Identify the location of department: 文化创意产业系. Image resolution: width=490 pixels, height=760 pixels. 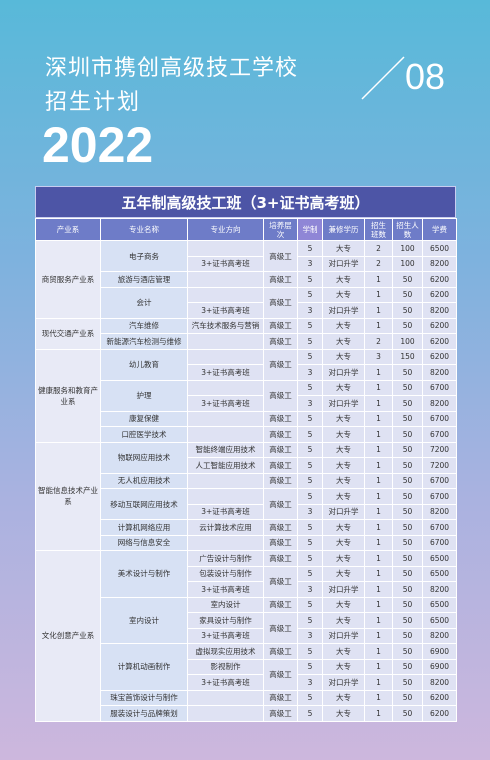
(68, 636).